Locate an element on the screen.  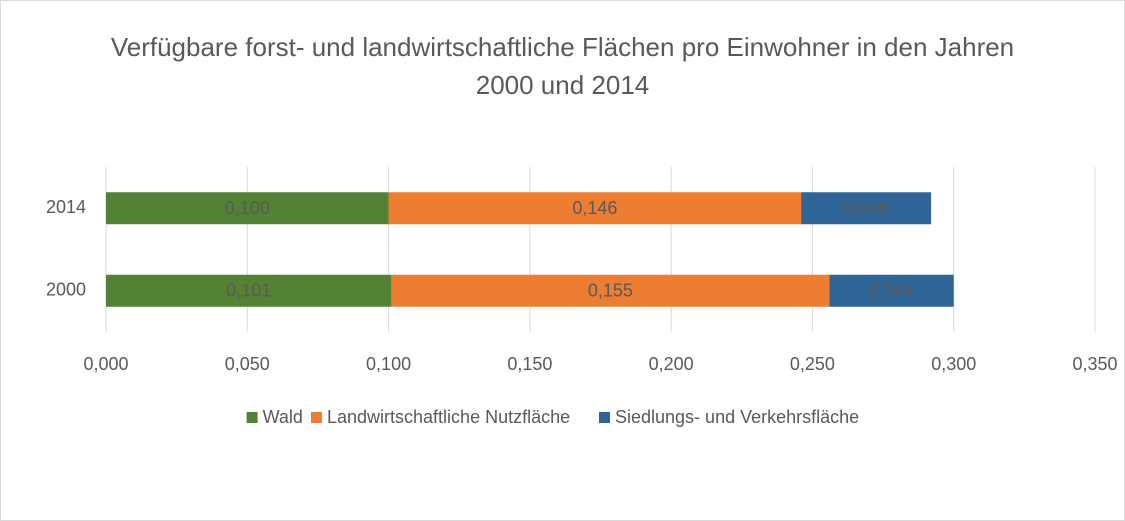
x-tick-label: 0,100 is located at coordinates (388, 364).